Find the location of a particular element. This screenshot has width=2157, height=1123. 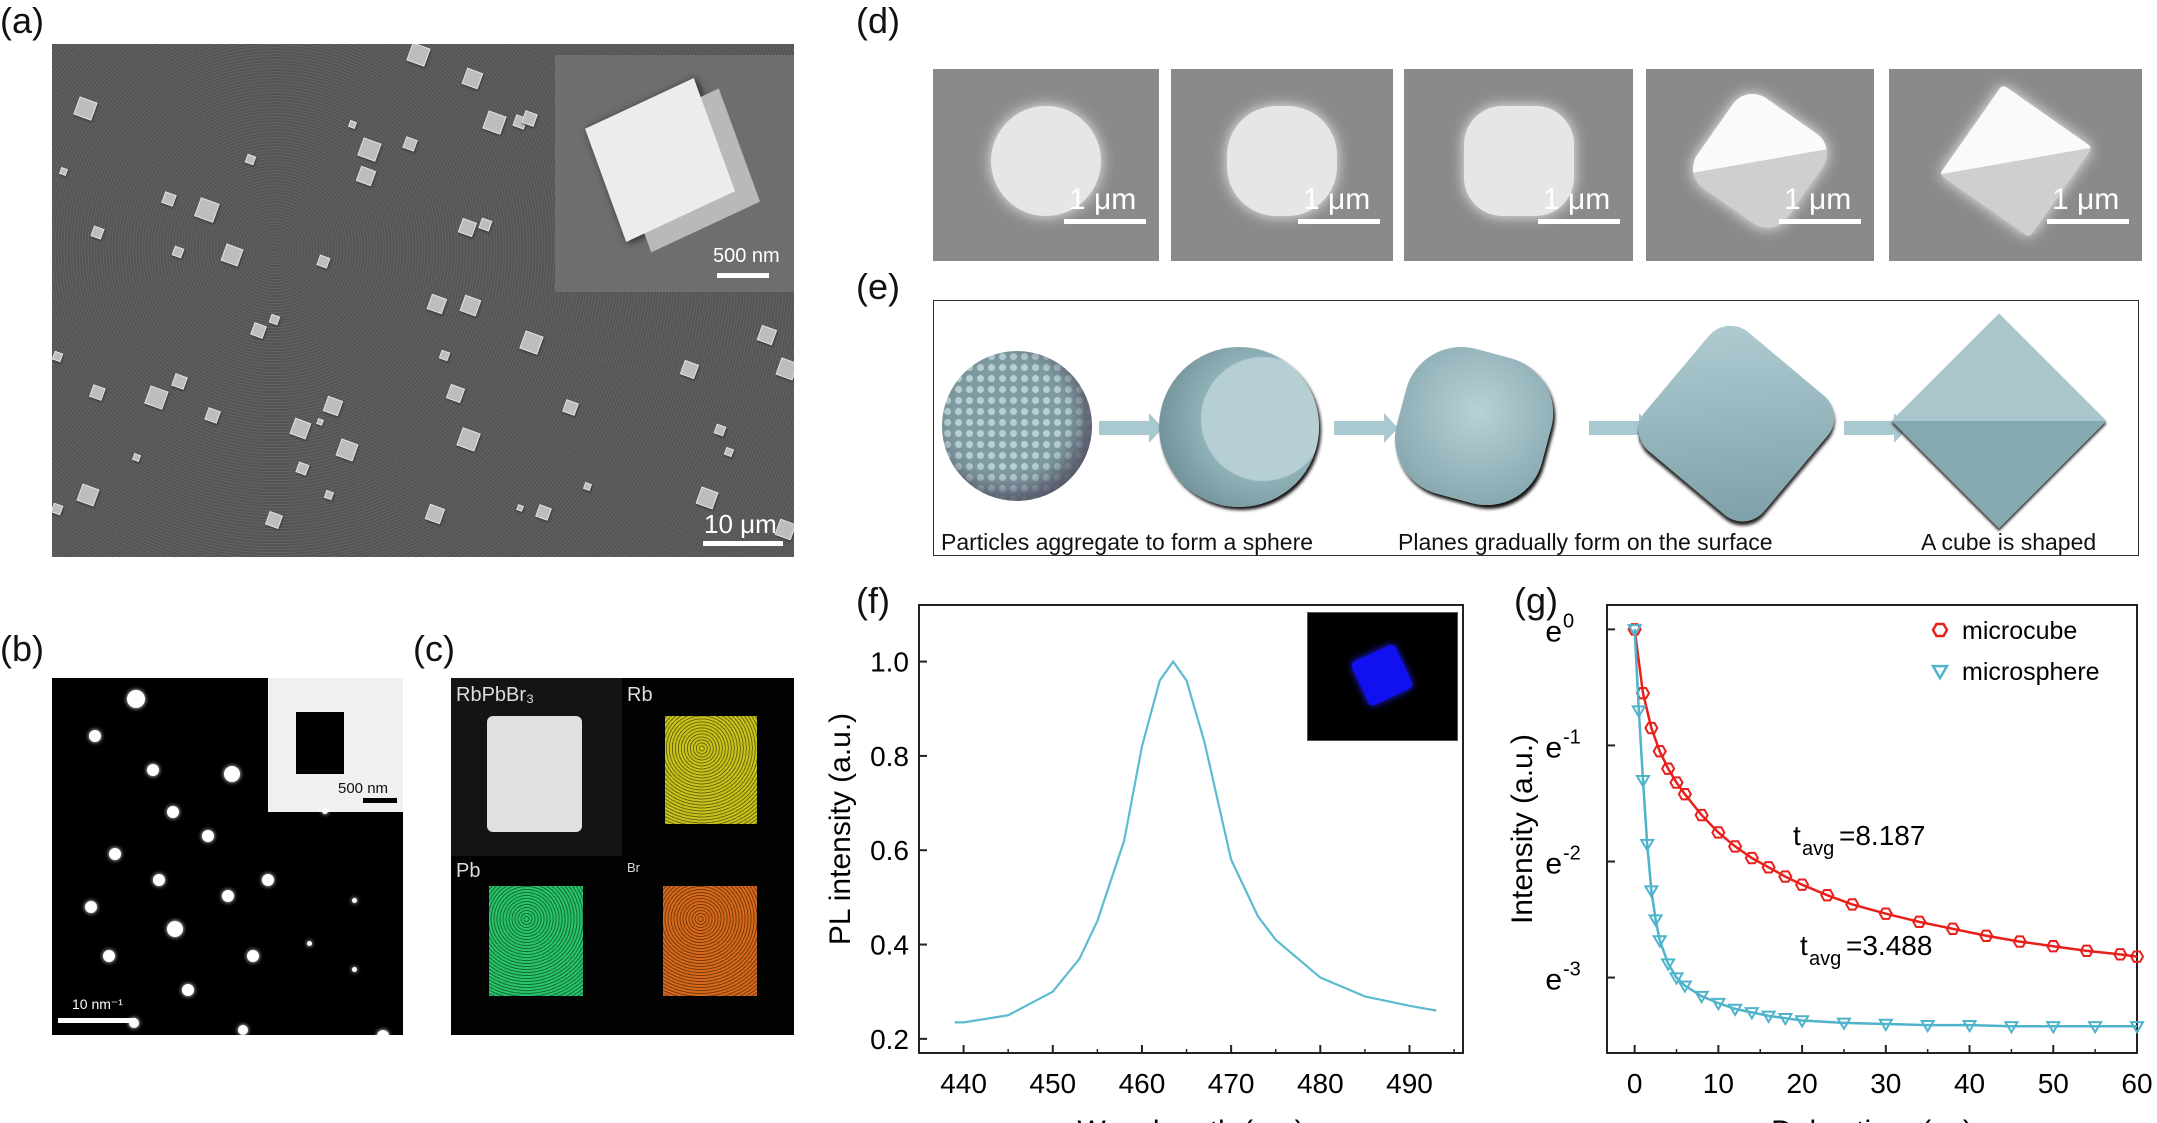

panel-label-f: (f) is located at coordinates (873, 600).